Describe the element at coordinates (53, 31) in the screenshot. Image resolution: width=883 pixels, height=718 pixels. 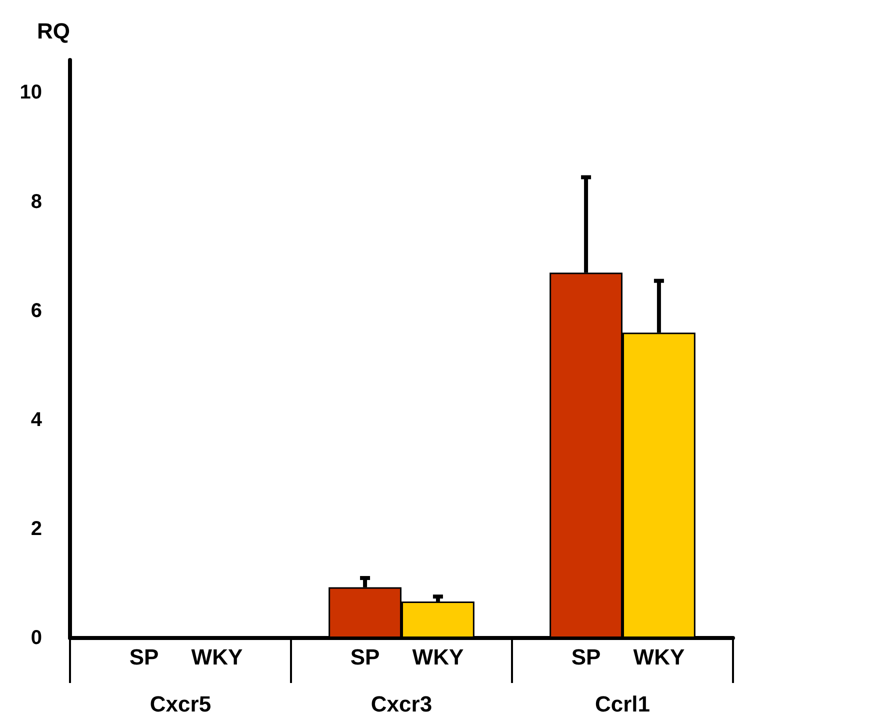
I see `y-axis-title: RQ` at that location.